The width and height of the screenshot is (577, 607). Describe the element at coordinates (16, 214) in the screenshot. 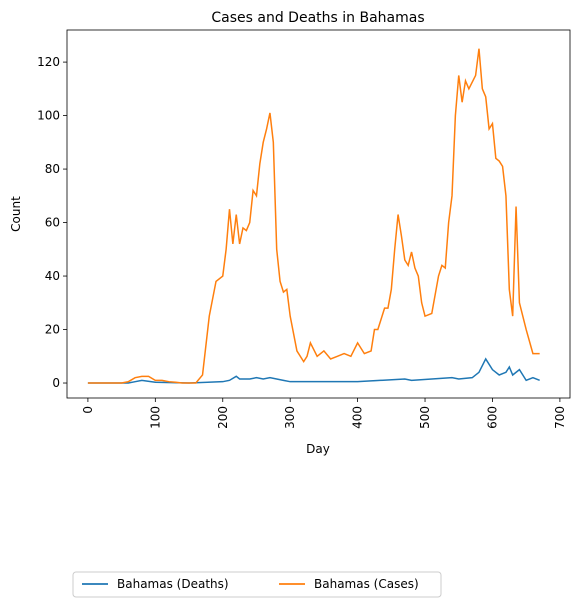

I see `y-axis-label: Count` at that location.